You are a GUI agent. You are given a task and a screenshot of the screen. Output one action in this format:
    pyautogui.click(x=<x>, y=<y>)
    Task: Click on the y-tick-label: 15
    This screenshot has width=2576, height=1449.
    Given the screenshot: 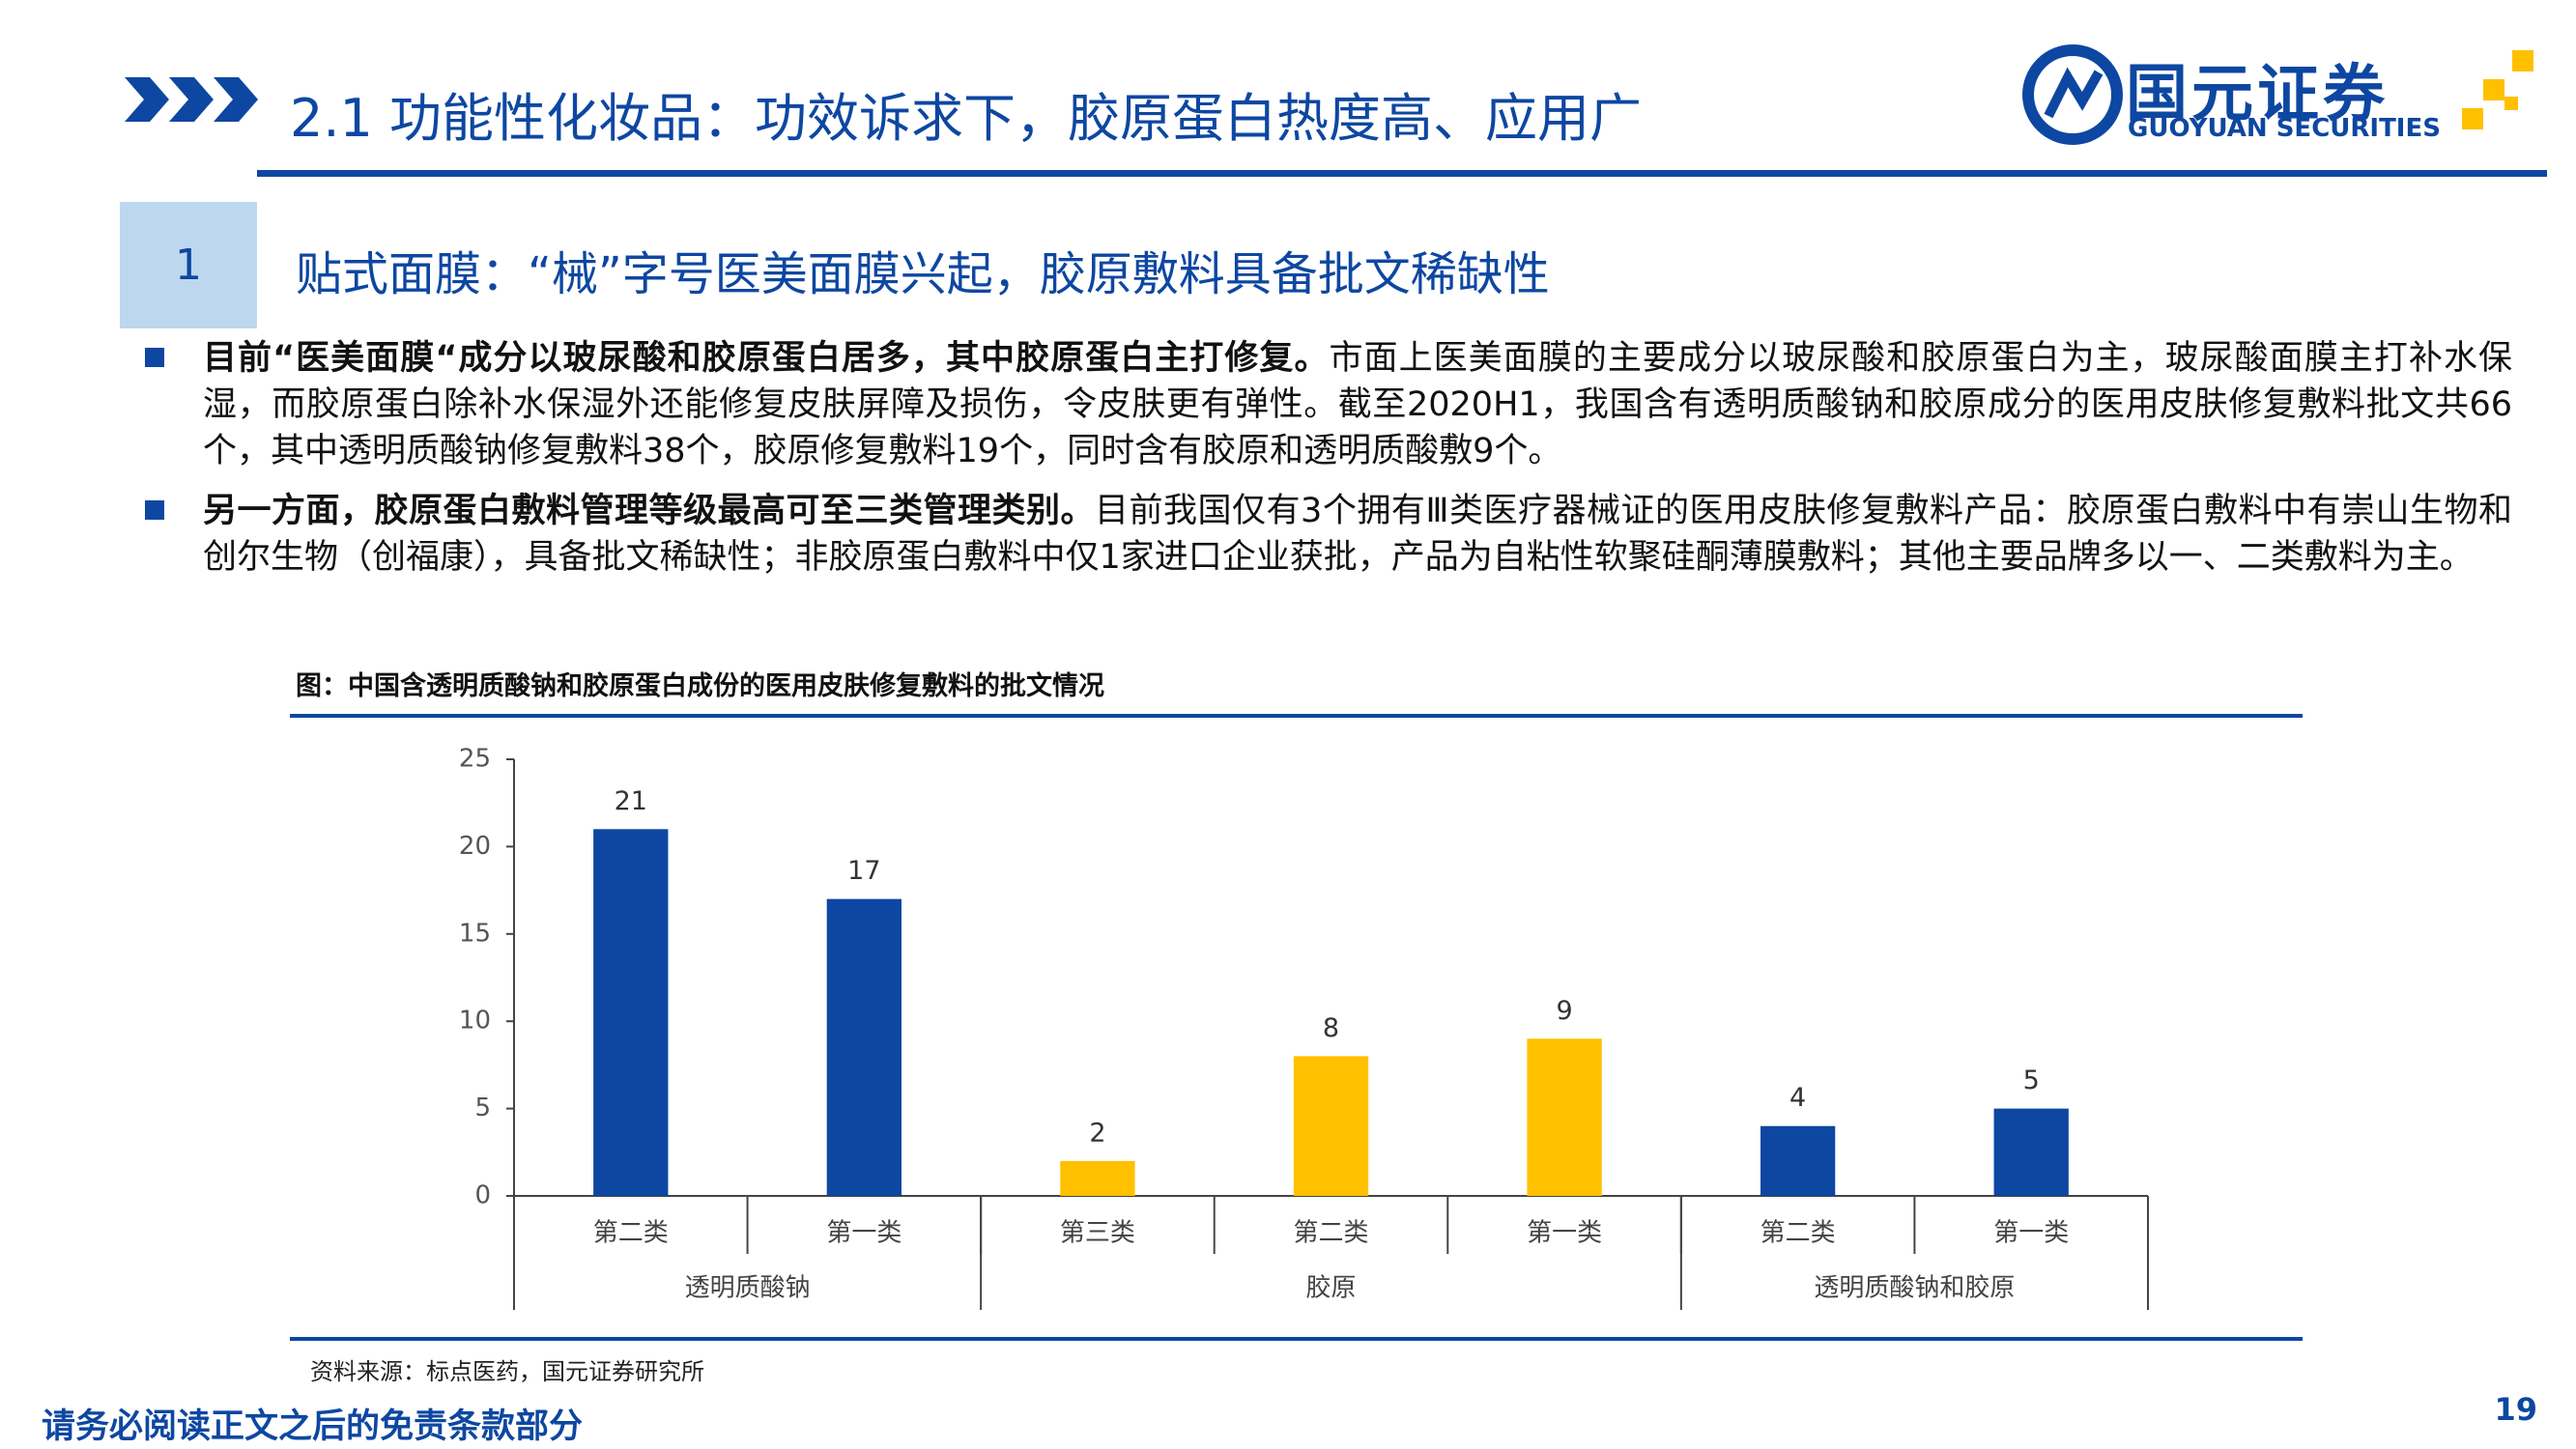 What is the action you would take?
    pyautogui.click(x=475, y=933)
    